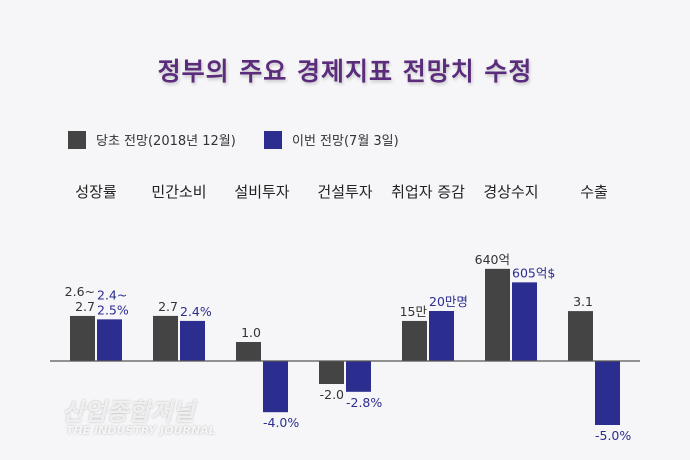 The height and width of the screenshot is (460, 690). What do you see at coordinates (113, 302) in the screenshot?
I see `data-label: 2.4~ 2.5%` at bounding box center [113, 302].